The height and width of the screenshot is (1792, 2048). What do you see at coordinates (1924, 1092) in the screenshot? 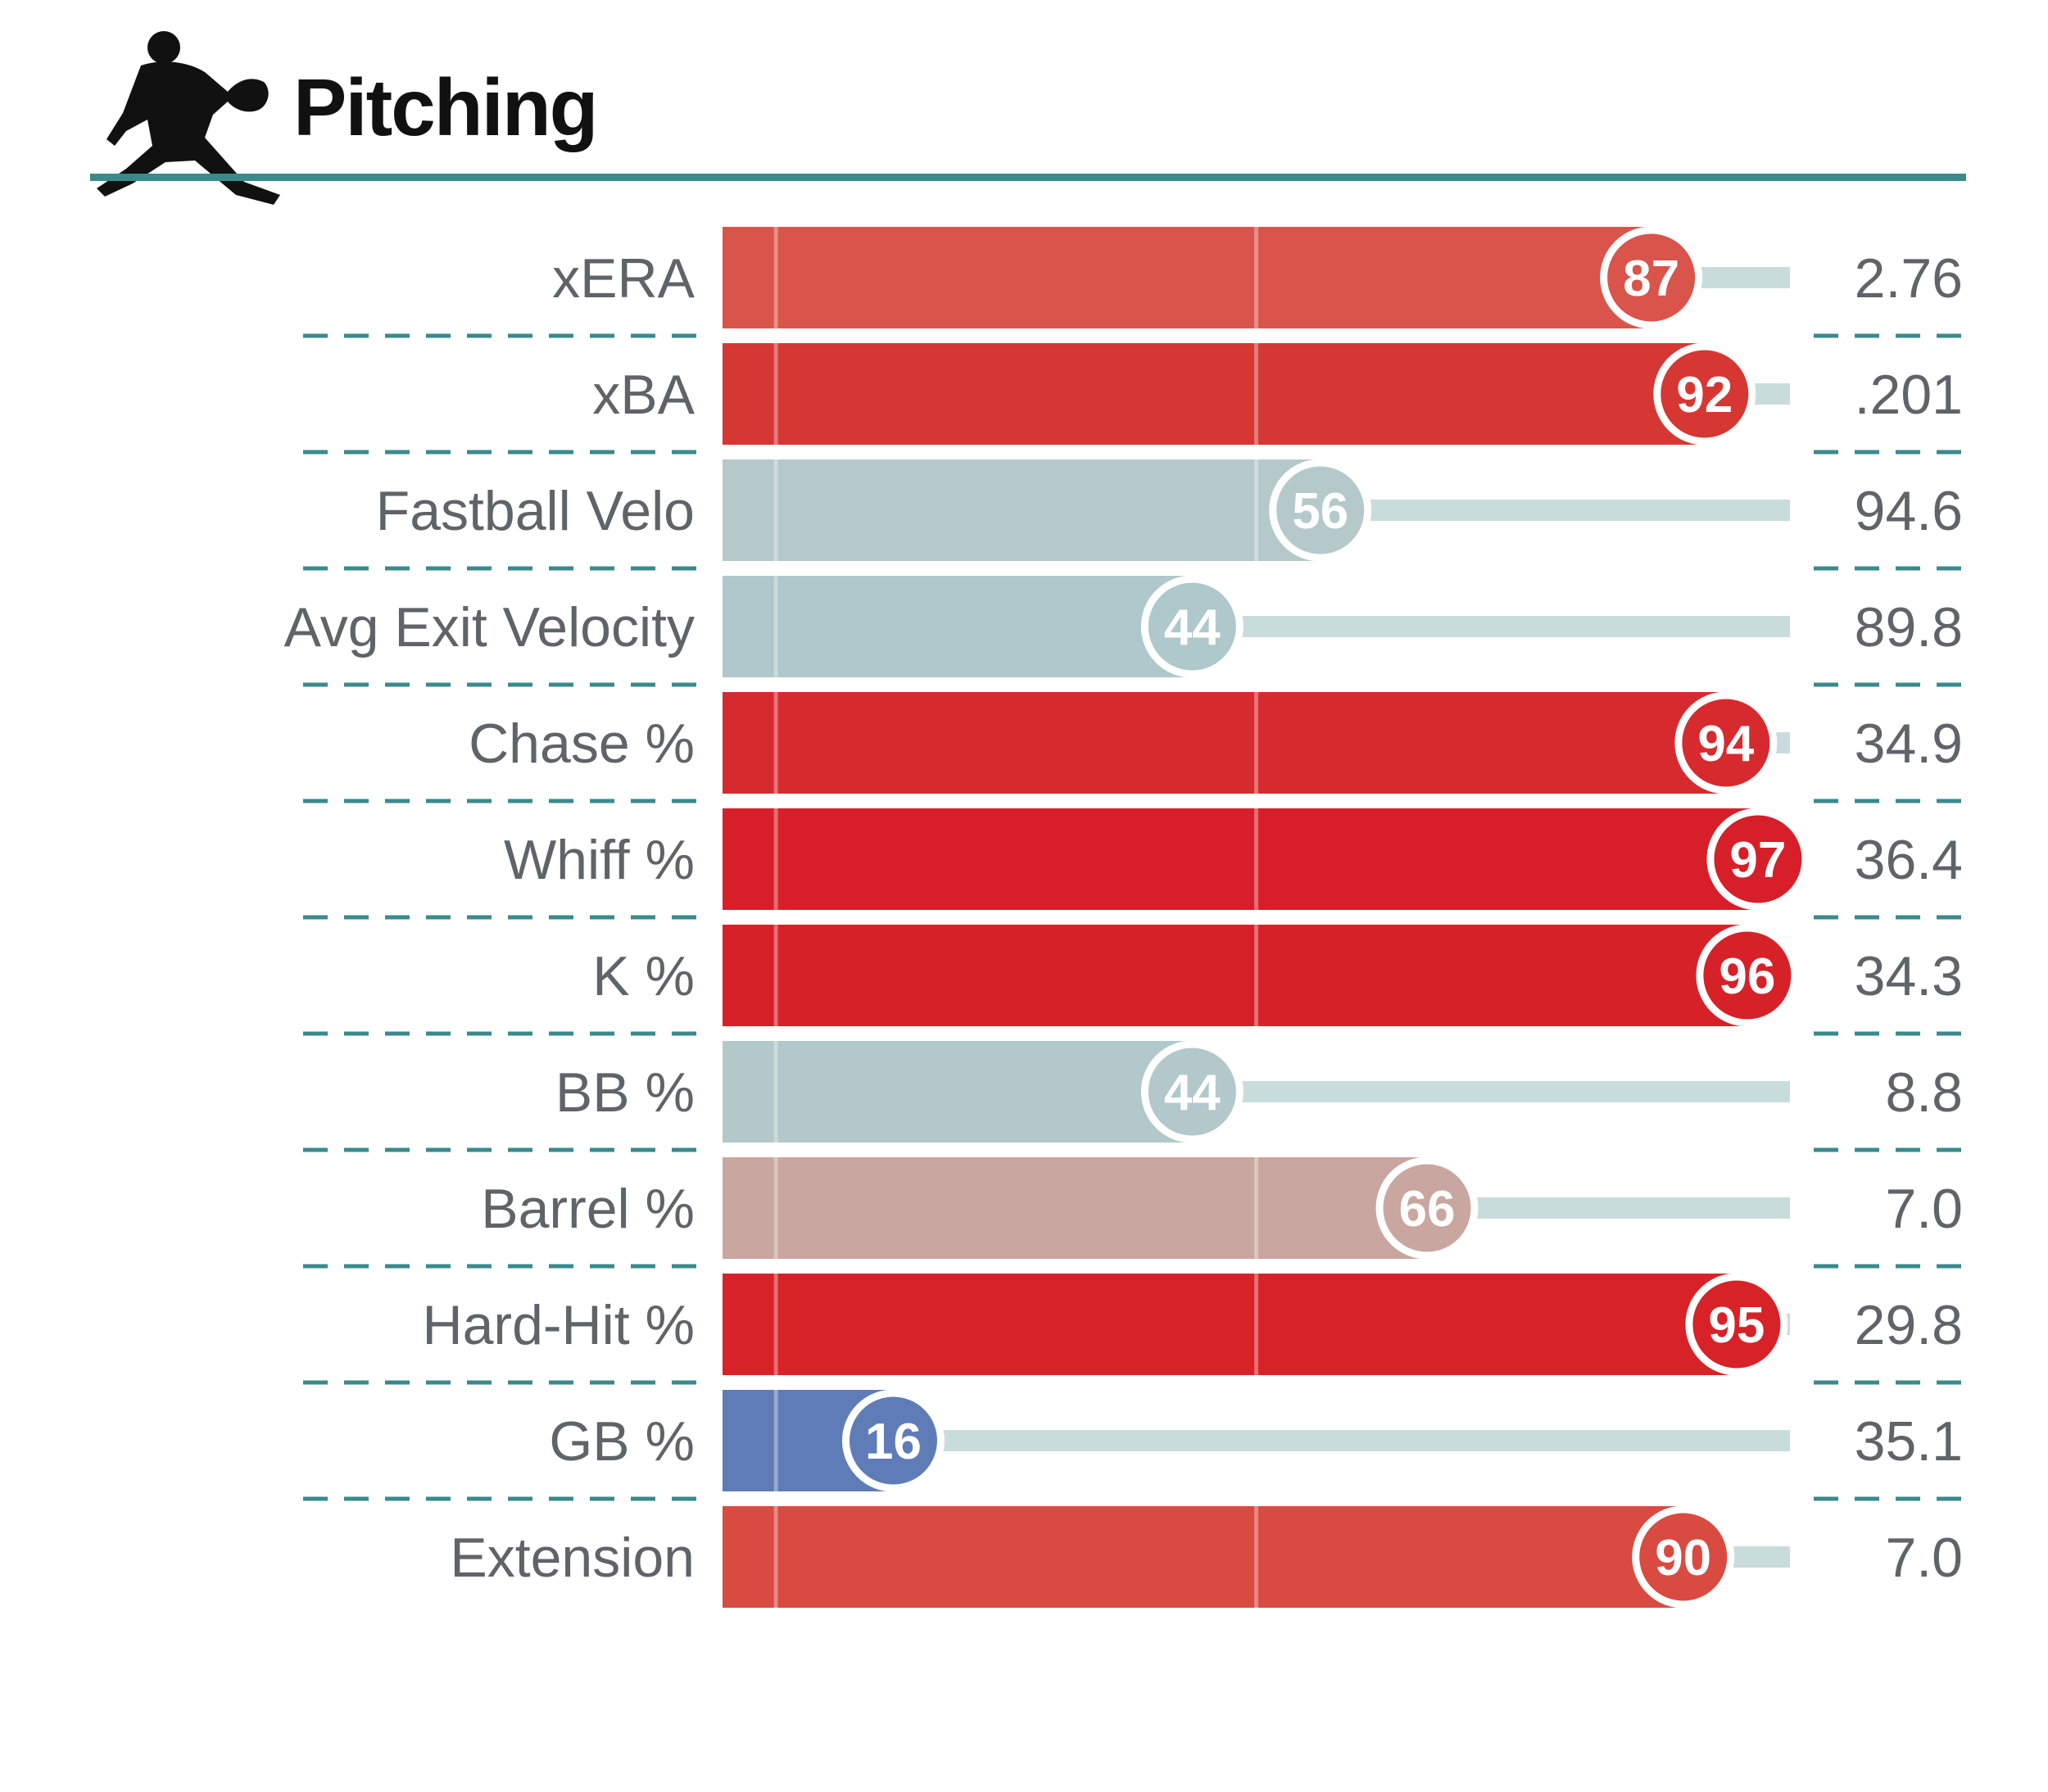
I see `stat-value: 8.8` at bounding box center [1924, 1092].